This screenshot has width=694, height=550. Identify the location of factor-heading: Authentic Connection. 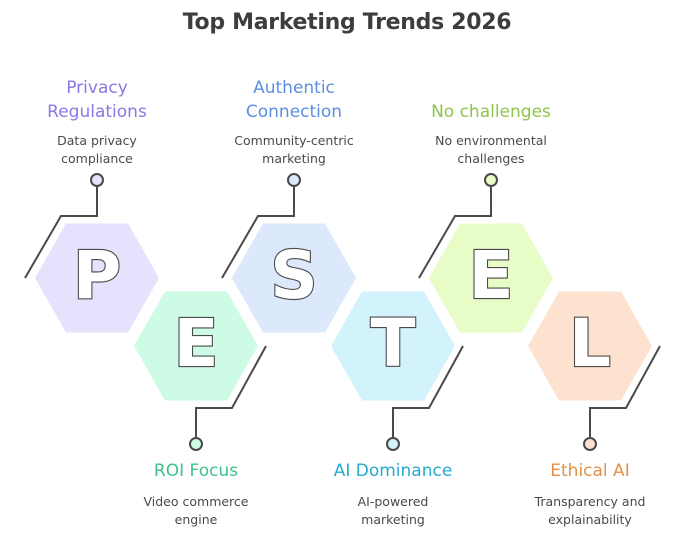
(294, 100).